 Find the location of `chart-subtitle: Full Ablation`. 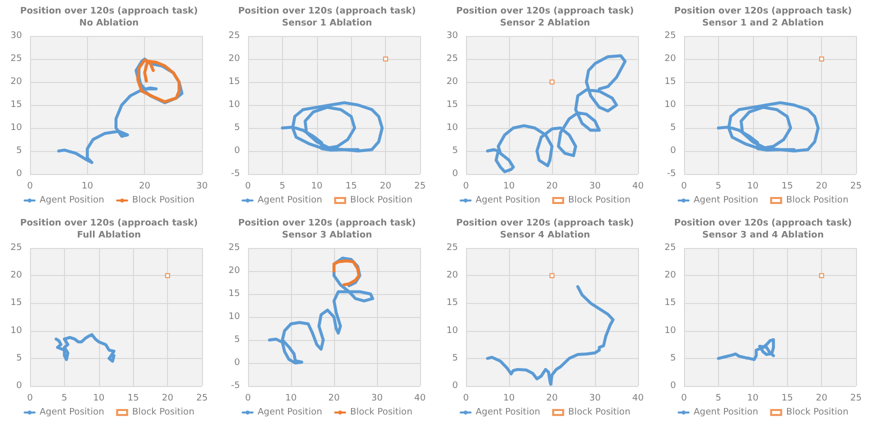

chart-subtitle: Full Ablation is located at coordinates (109, 235).